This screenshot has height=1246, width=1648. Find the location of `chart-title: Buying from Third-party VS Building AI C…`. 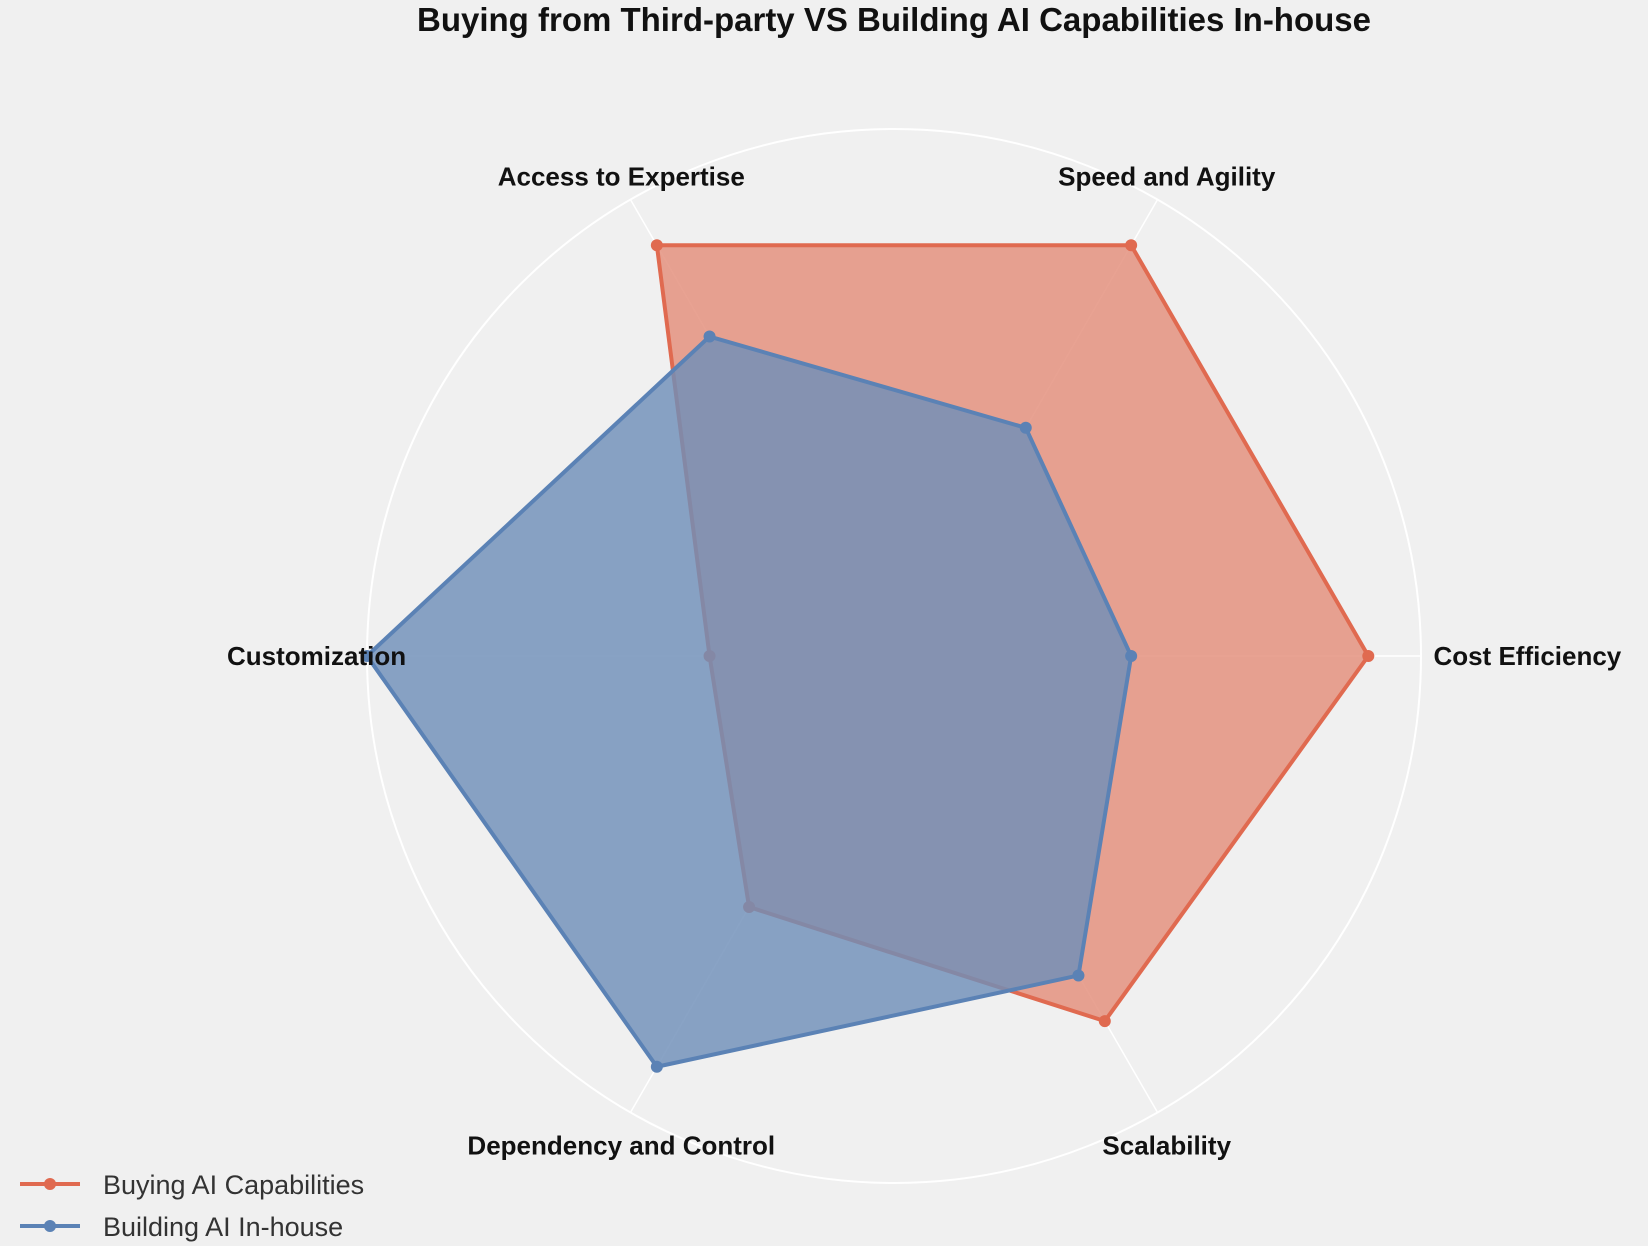

chart-title: Buying from Third-party VS Building AI C… is located at coordinates (894, 19).